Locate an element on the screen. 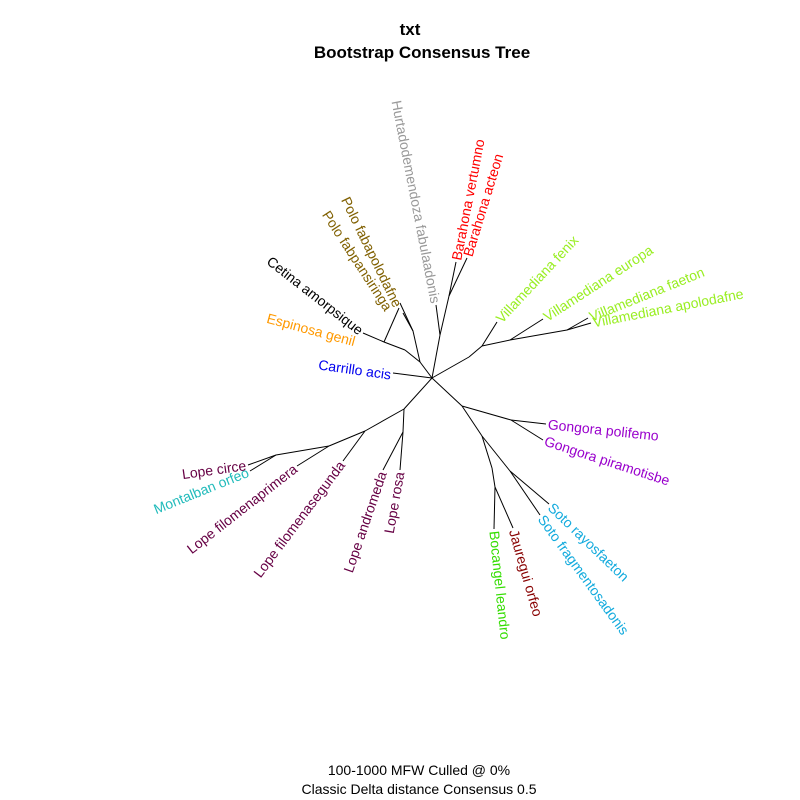 The width and height of the screenshot is (800, 800). leaf-label-lope-filomenasegunda: Lope filomenasegunda is located at coordinates (299, 519).